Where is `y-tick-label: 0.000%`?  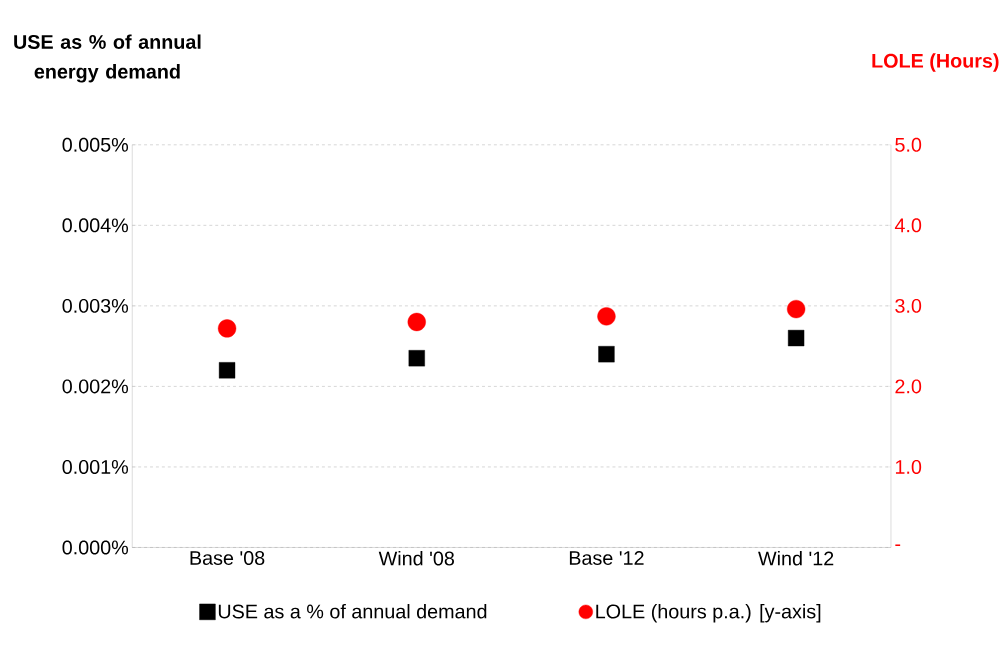 y-tick-label: 0.000% is located at coordinates (95, 547).